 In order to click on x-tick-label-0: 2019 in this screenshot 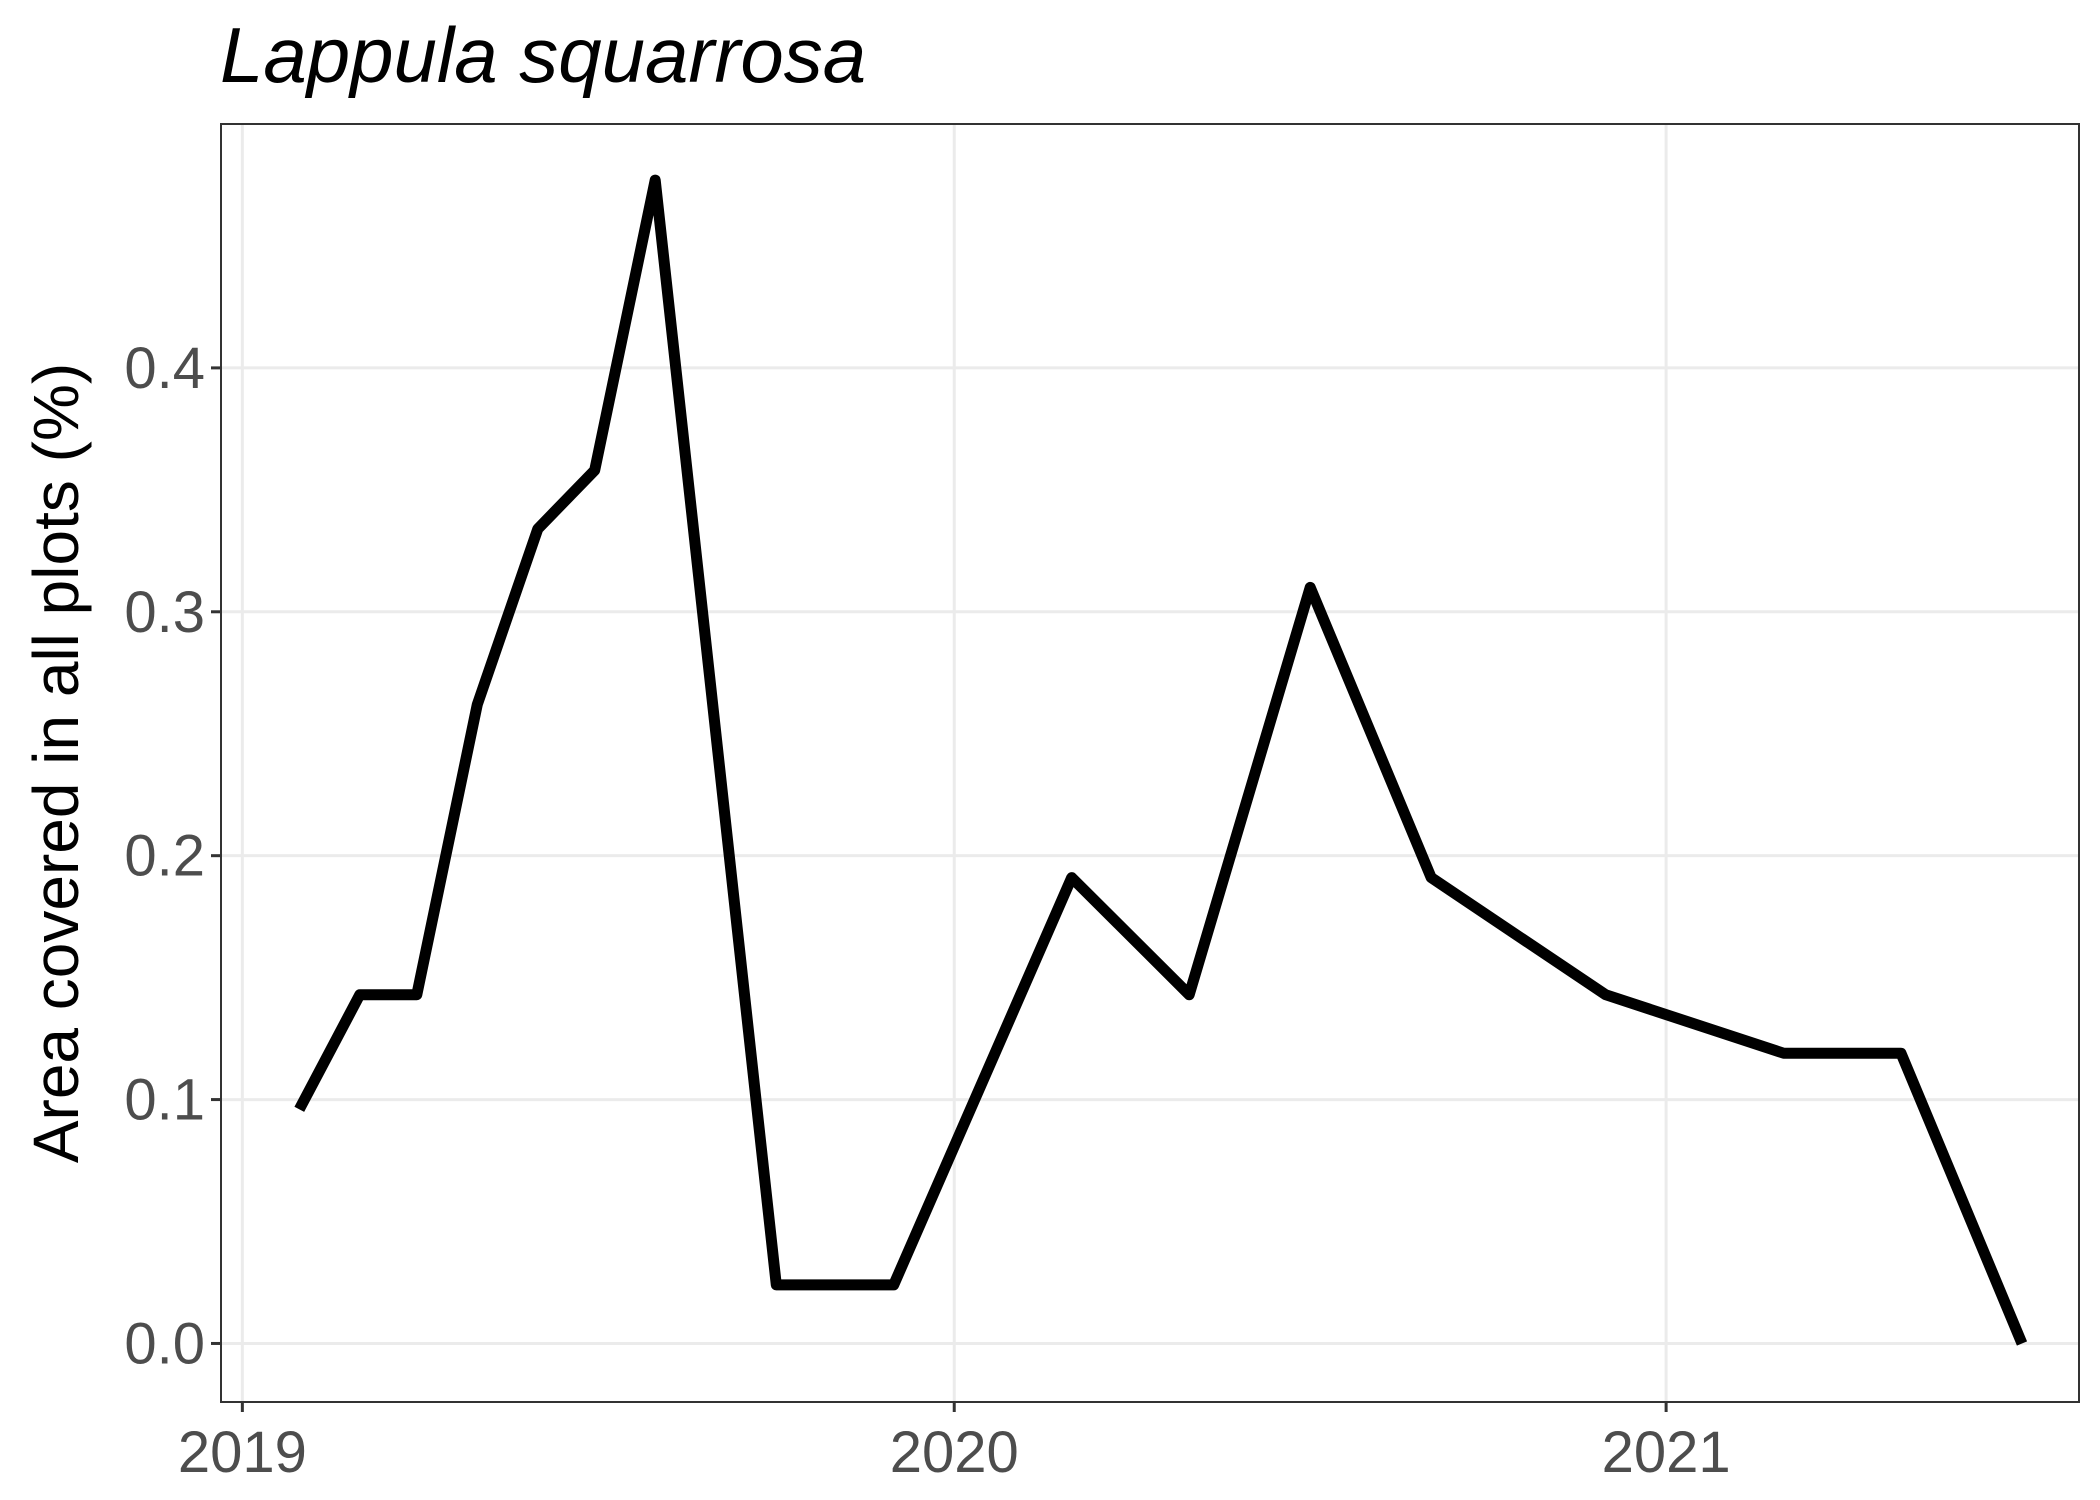, I will do `click(242, 1452)`.